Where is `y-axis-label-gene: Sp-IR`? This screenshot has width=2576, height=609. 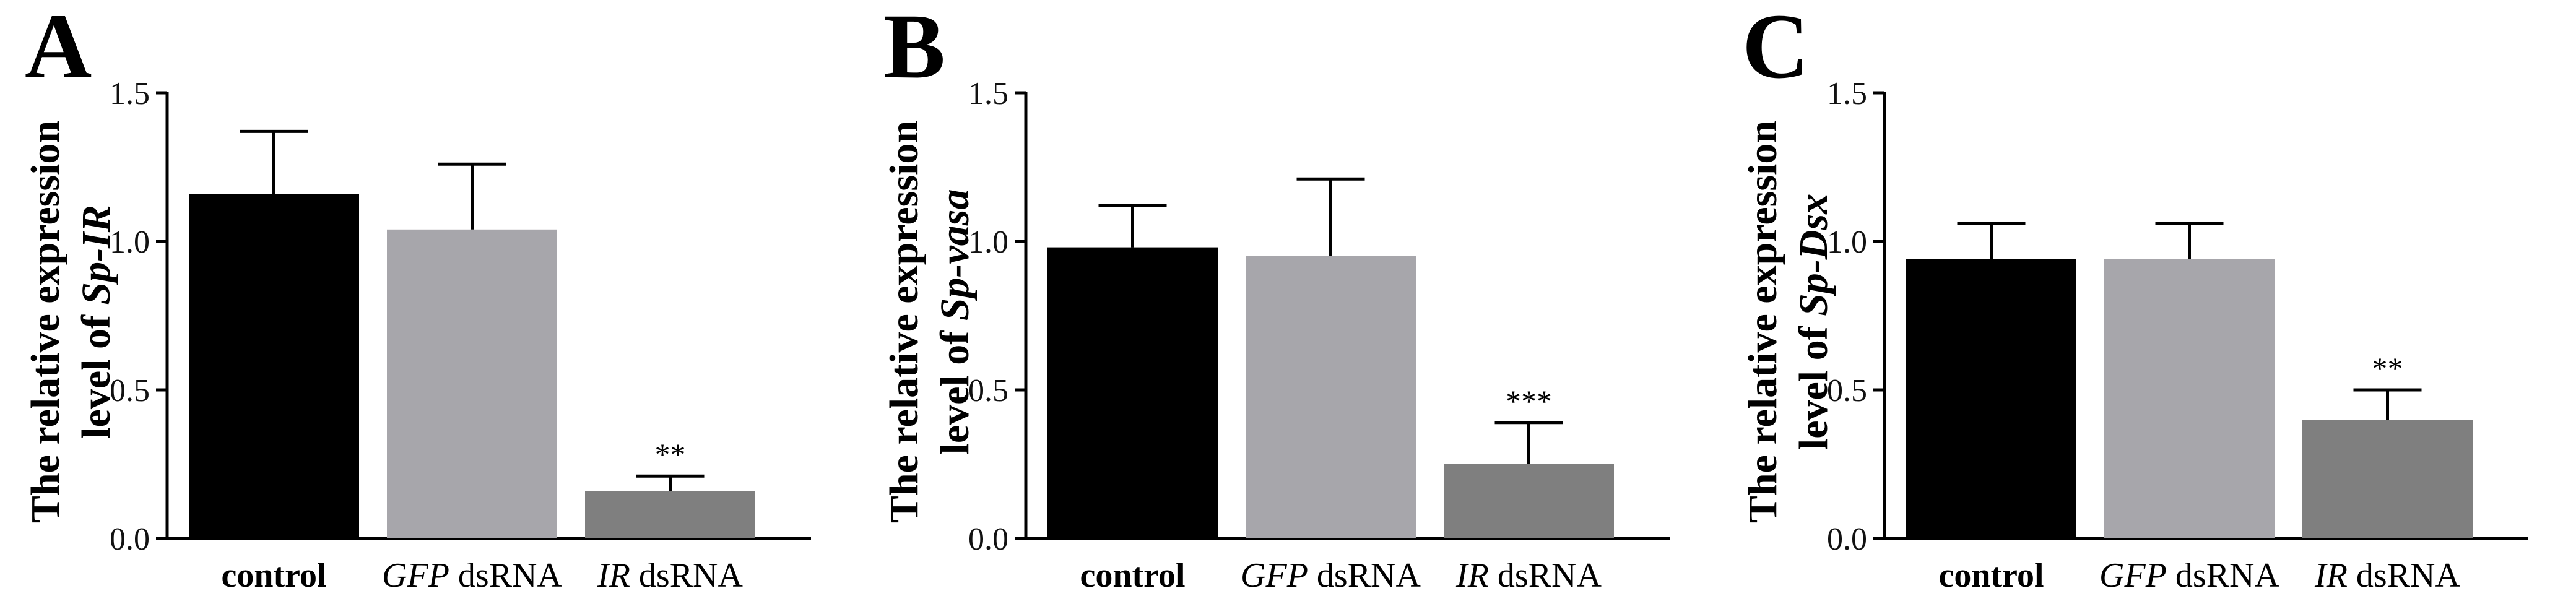 y-axis-label-gene: Sp-IR is located at coordinates (96, 254).